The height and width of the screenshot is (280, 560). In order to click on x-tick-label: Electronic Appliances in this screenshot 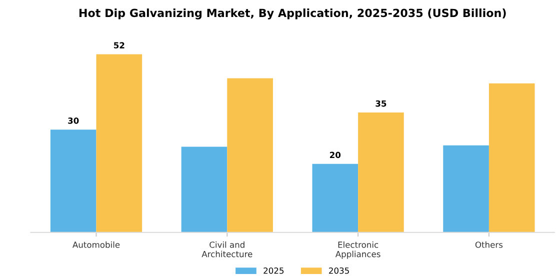, I will do `click(357, 250)`.